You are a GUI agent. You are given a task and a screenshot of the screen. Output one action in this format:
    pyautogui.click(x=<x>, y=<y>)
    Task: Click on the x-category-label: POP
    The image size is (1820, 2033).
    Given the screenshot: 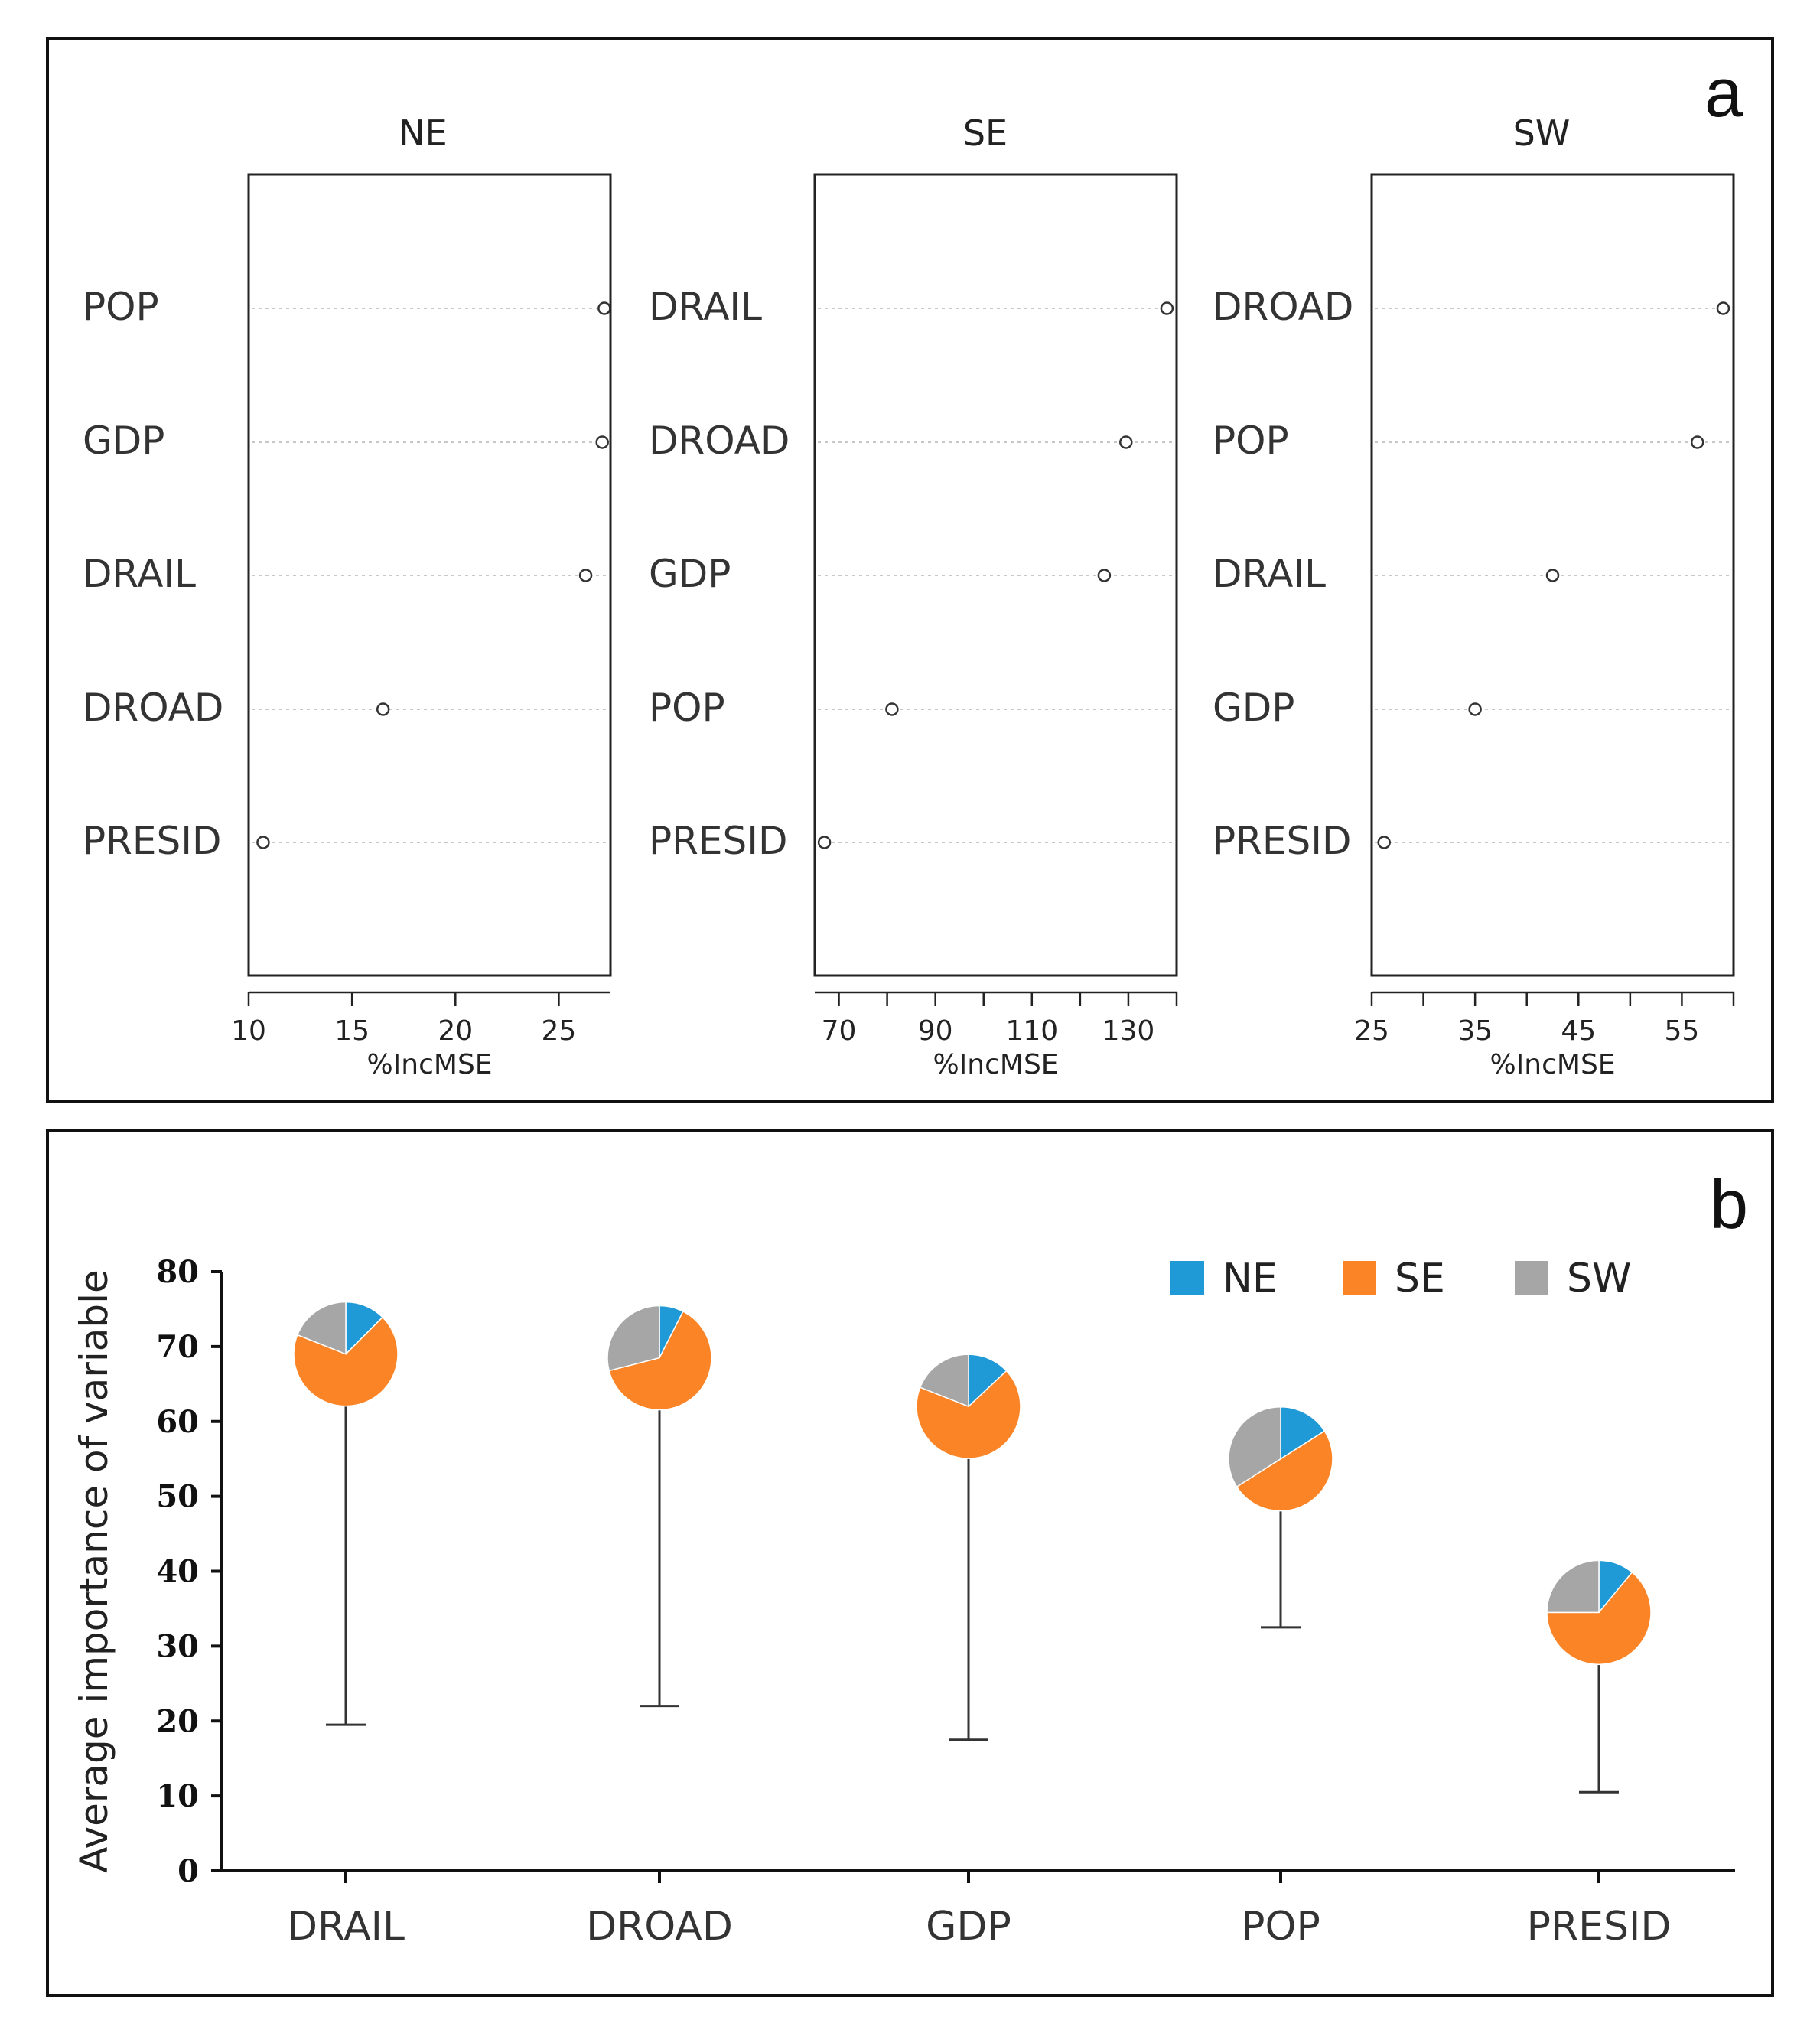 What is the action you would take?
    pyautogui.click(x=1280, y=1927)
    